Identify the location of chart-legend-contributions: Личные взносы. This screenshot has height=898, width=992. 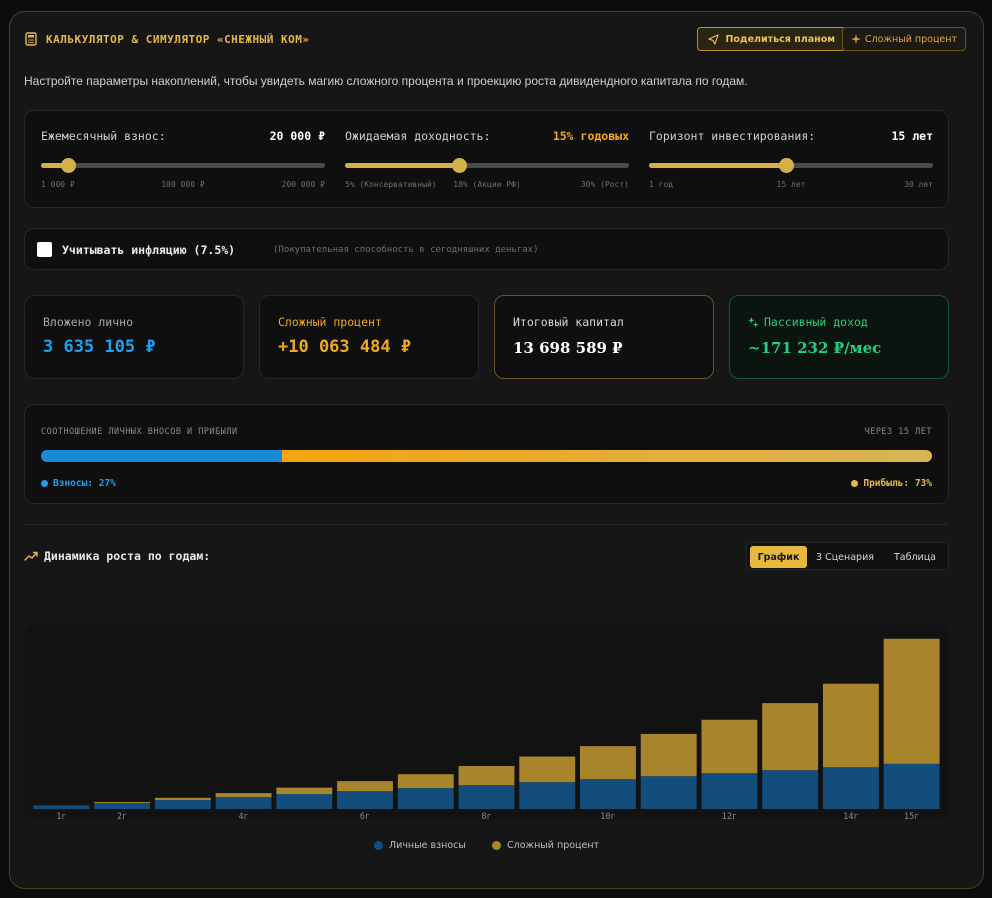
(420, 845).